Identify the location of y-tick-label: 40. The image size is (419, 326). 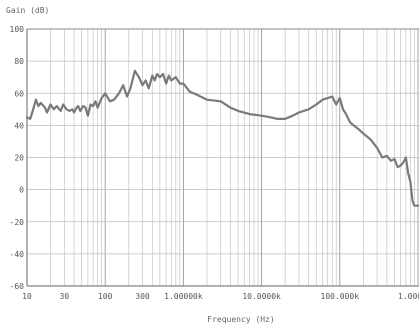
(19, 125).